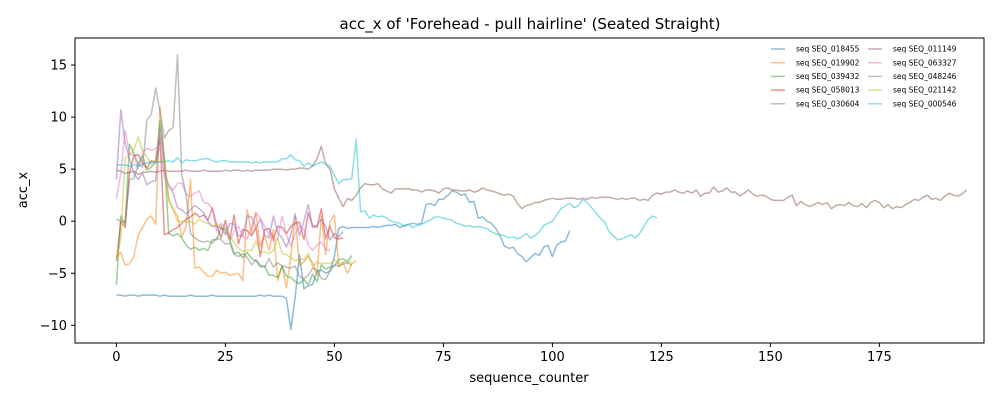 The image size is (1000, 400). Describe the element at coordinates (63, 170) in the screenshot. I see `y-tick-label: 5` at that location.